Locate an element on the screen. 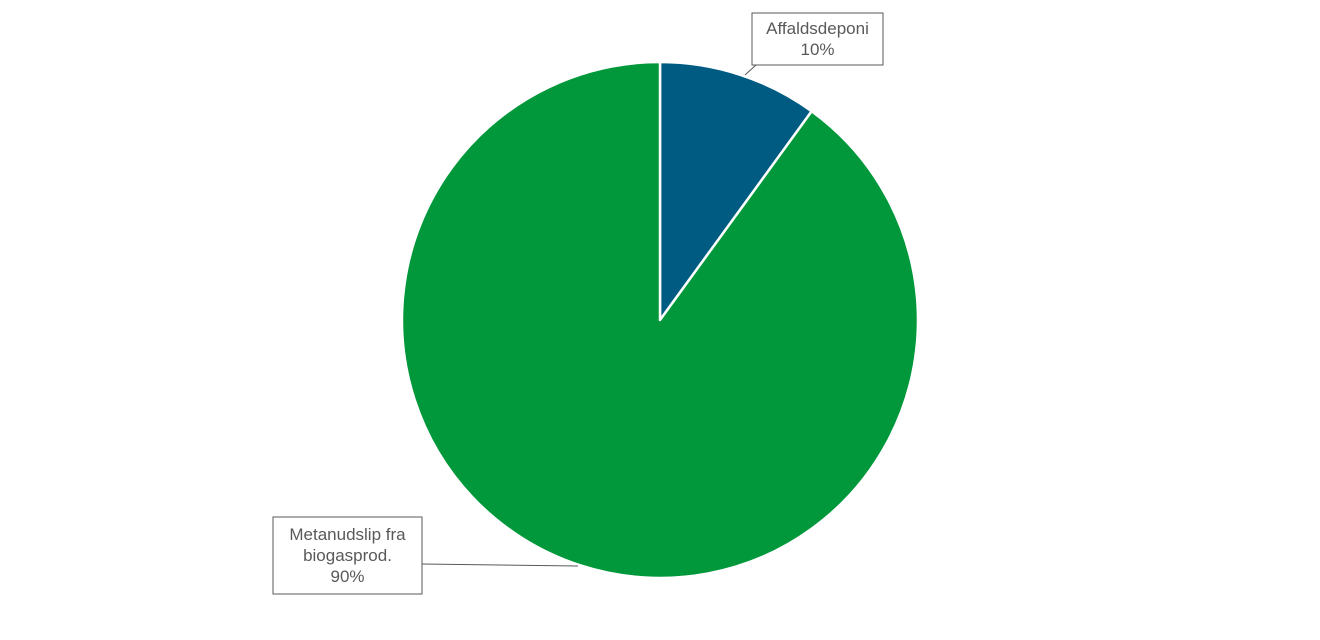 The height and width of the screenshot is (640, 1320). category-label: Metanudslip fra is located at coordinates (347, 534).